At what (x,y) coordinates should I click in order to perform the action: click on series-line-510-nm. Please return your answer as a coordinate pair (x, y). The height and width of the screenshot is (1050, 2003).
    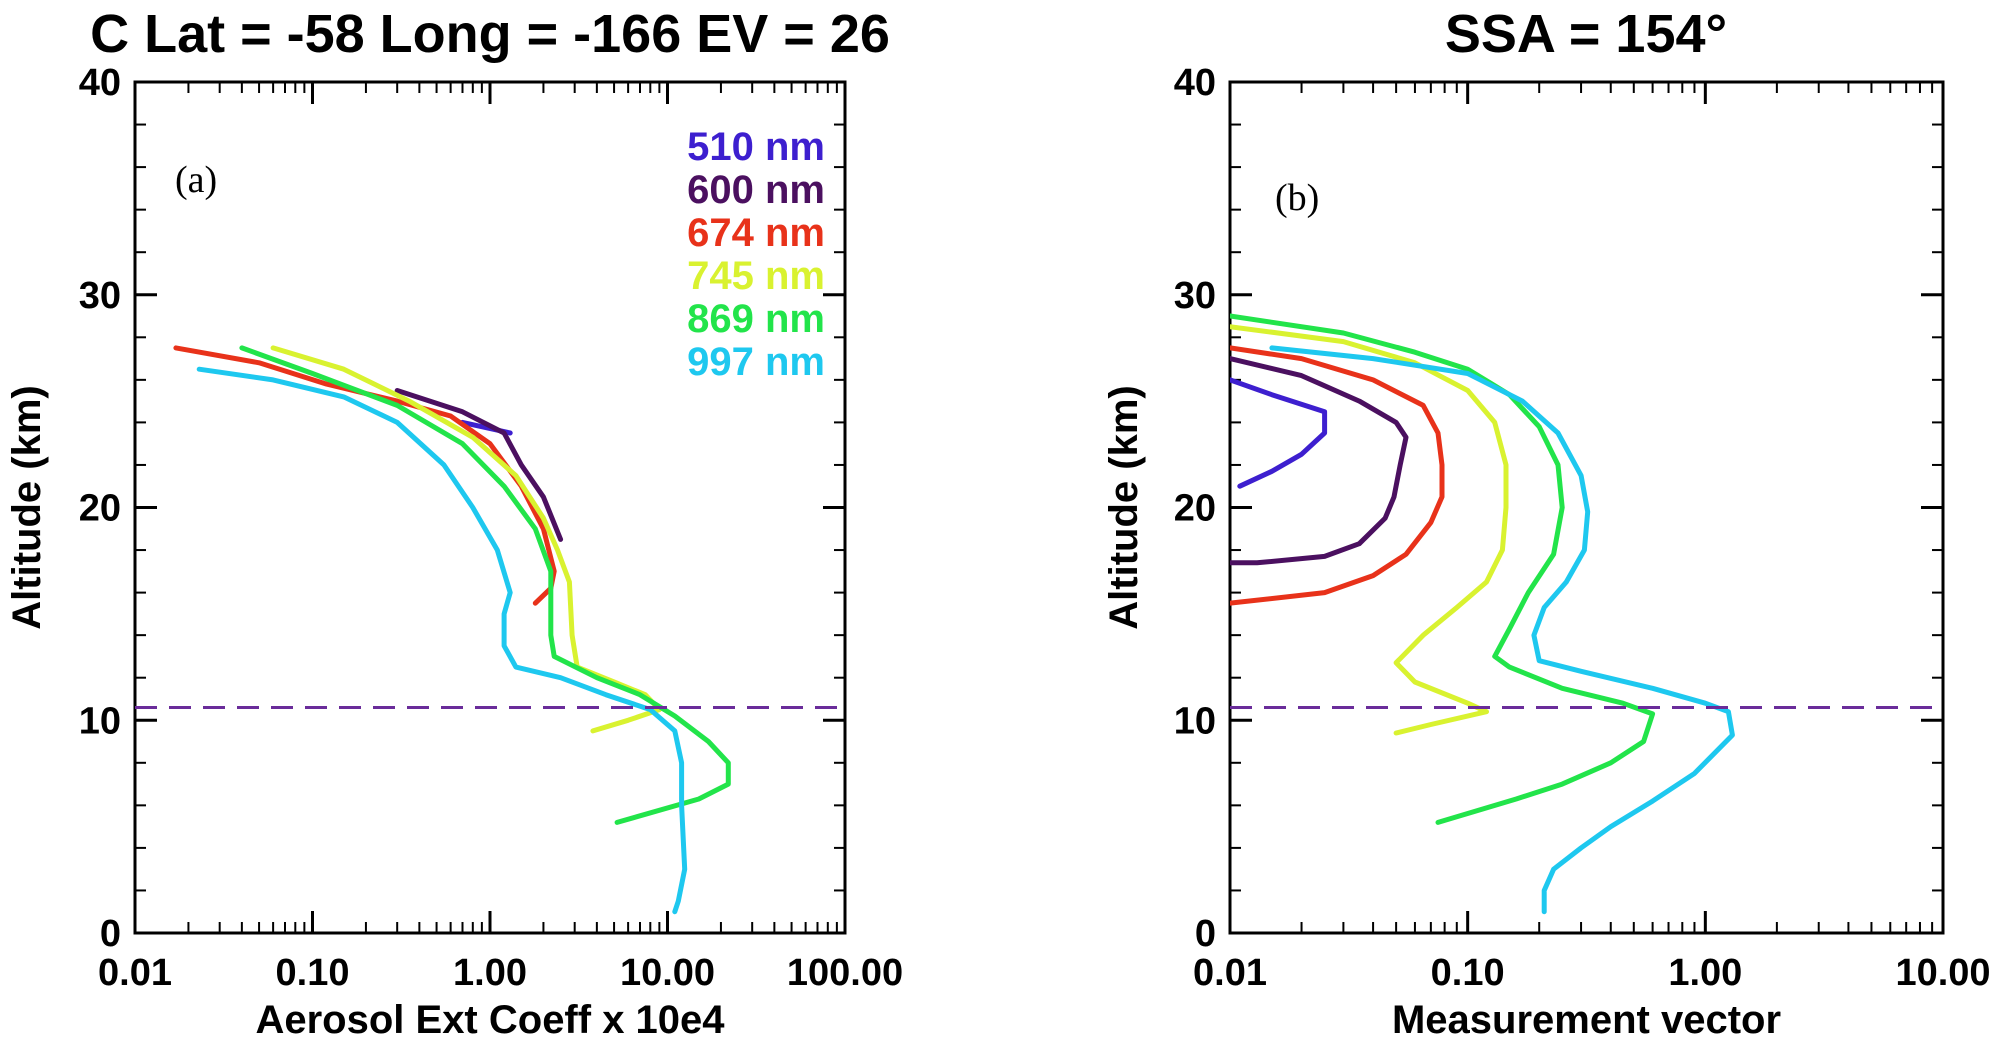
    Looking at the image, I should click on (1279, 433).